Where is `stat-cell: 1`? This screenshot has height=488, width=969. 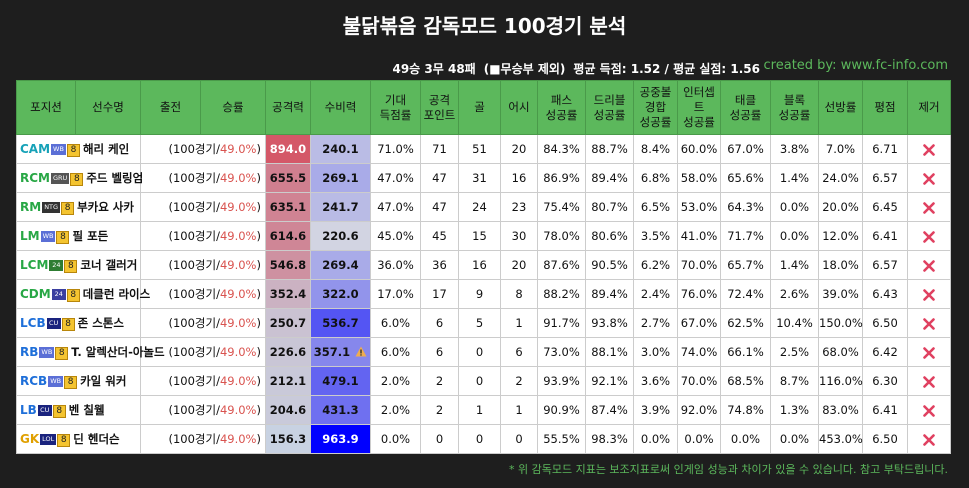 stat-cell: 1 is located at coordinates (519, 410).